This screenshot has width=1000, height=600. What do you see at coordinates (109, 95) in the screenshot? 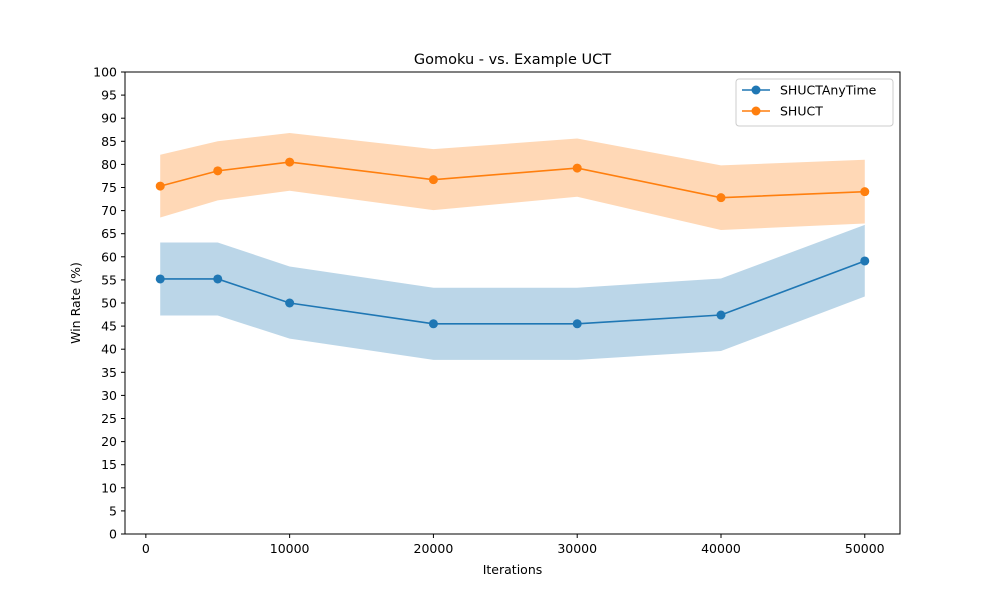
I see `y-tick-label: 95` at bounding box center [109, 95].